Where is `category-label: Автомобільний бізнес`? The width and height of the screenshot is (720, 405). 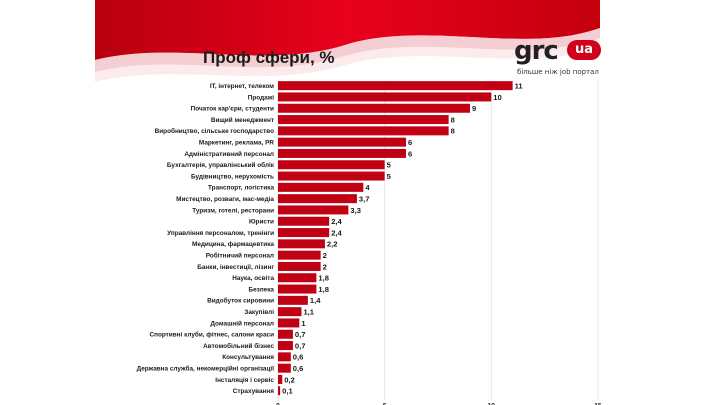
category-label: Автомобільний бізнес is located at coordinates (238, 346).